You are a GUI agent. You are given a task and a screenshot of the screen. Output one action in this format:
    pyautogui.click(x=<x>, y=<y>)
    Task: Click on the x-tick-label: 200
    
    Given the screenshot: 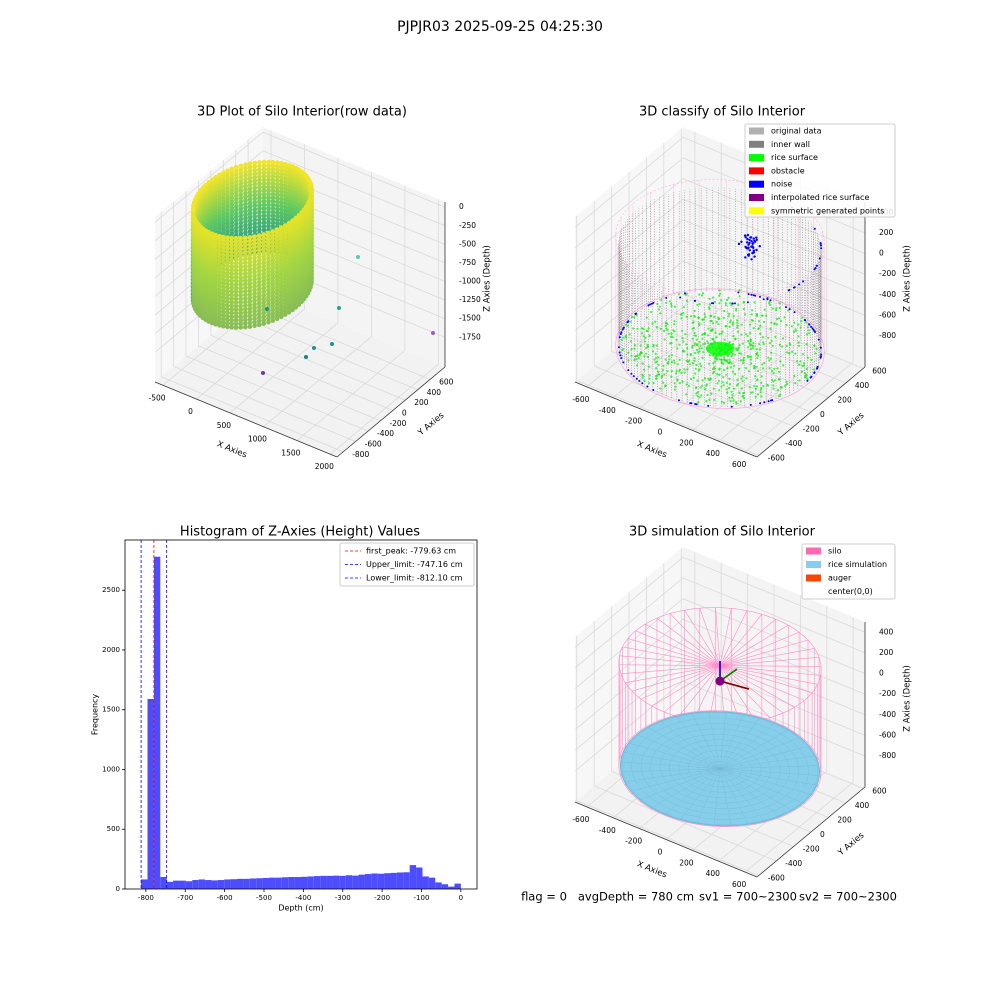 What is the action you would take?
    pyautogui.click(x=686, y=862)
    